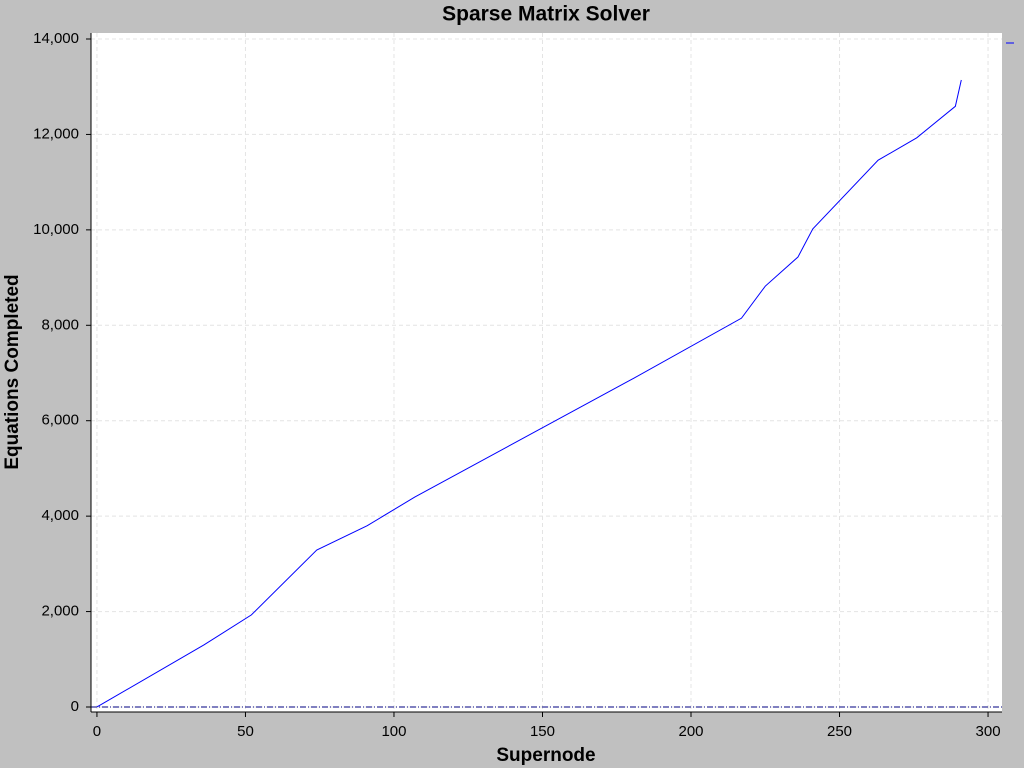 The image size is (1024, 768). I want to click on y-axis-title: Equations Completed, so click(12, 371).